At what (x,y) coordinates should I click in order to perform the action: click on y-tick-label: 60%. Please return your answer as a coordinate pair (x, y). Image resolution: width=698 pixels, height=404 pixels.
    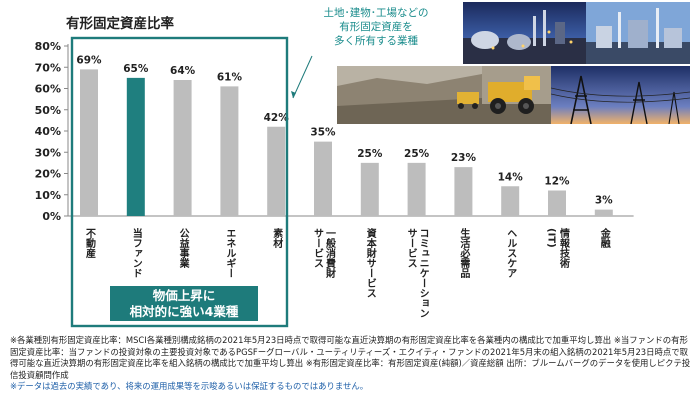
    Looking at the image, I should click on (48, 89).